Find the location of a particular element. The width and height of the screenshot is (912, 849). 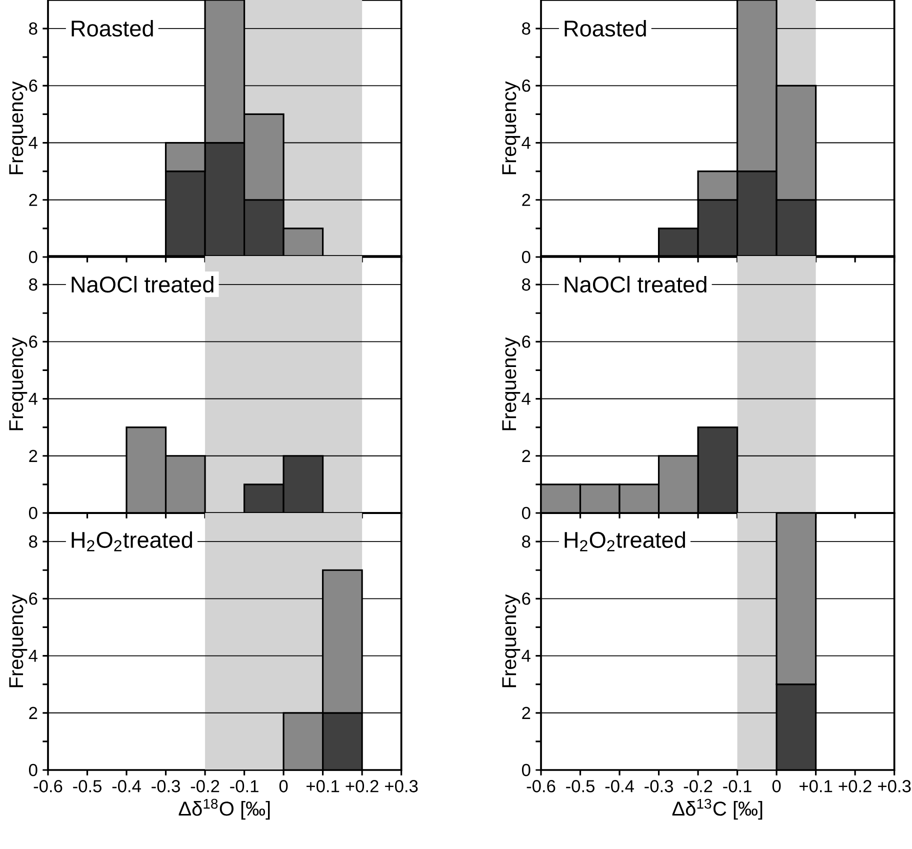

x-axis-title: Δδ$^{18}$O [‰] is located at coordinates (224, 809).